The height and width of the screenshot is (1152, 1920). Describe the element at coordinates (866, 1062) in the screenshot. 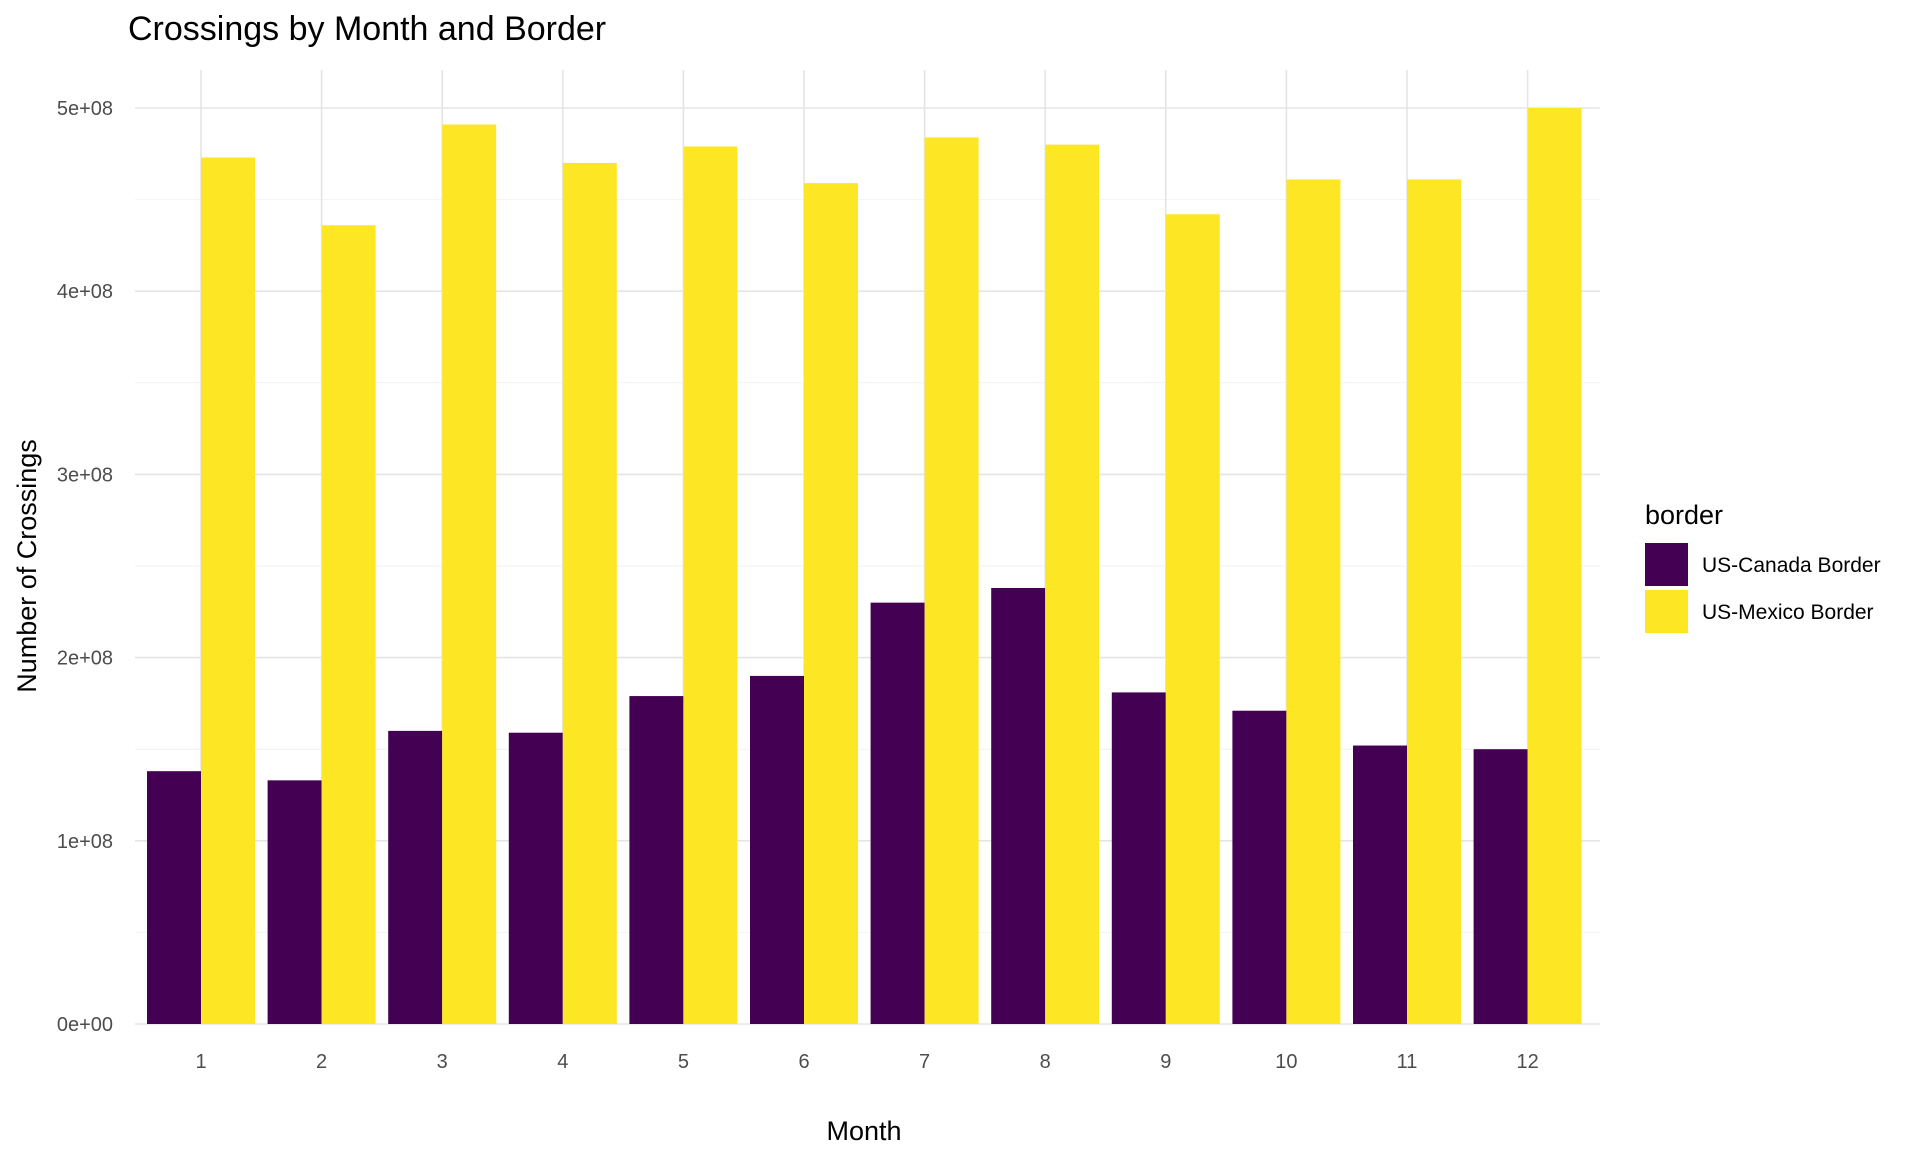

I see `x-axis-ticks: 1 2 3 4 5 6 7 8 9 10 11 12` at that location.